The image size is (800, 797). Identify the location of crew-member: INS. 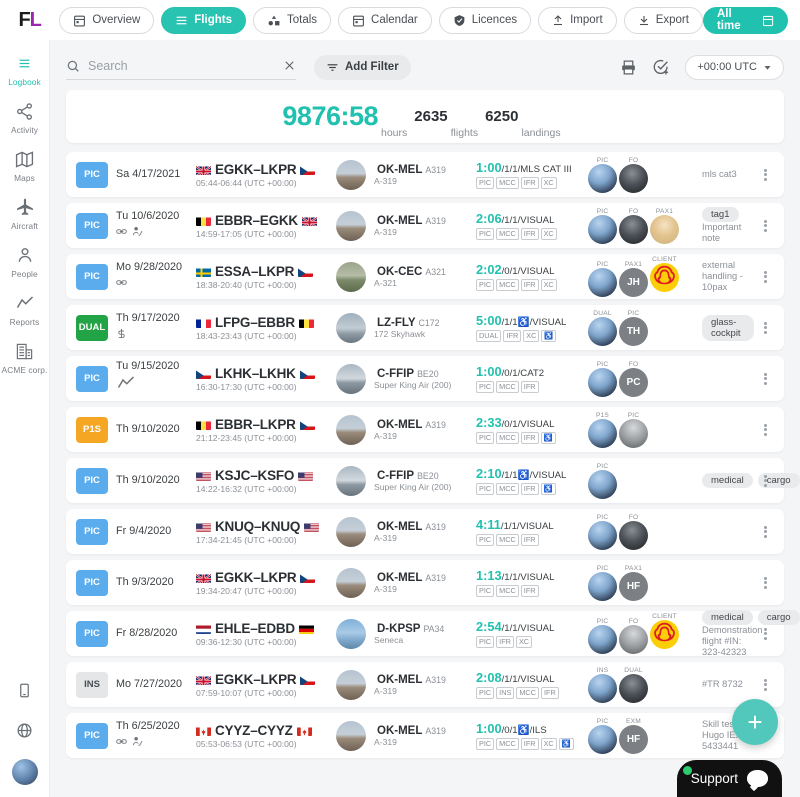
(602, 685).